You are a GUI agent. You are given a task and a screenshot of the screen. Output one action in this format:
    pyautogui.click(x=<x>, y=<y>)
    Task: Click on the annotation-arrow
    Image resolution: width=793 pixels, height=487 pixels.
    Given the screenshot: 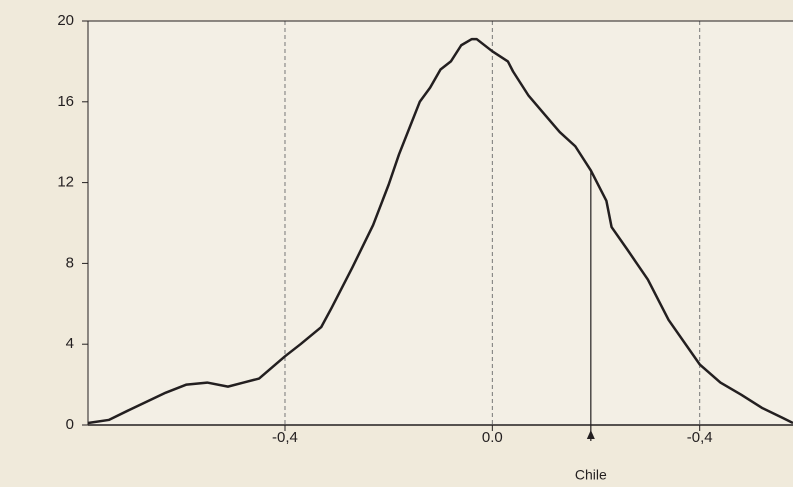 What is the action you would take?
    pyautogui.click(x=590, y=434)
    